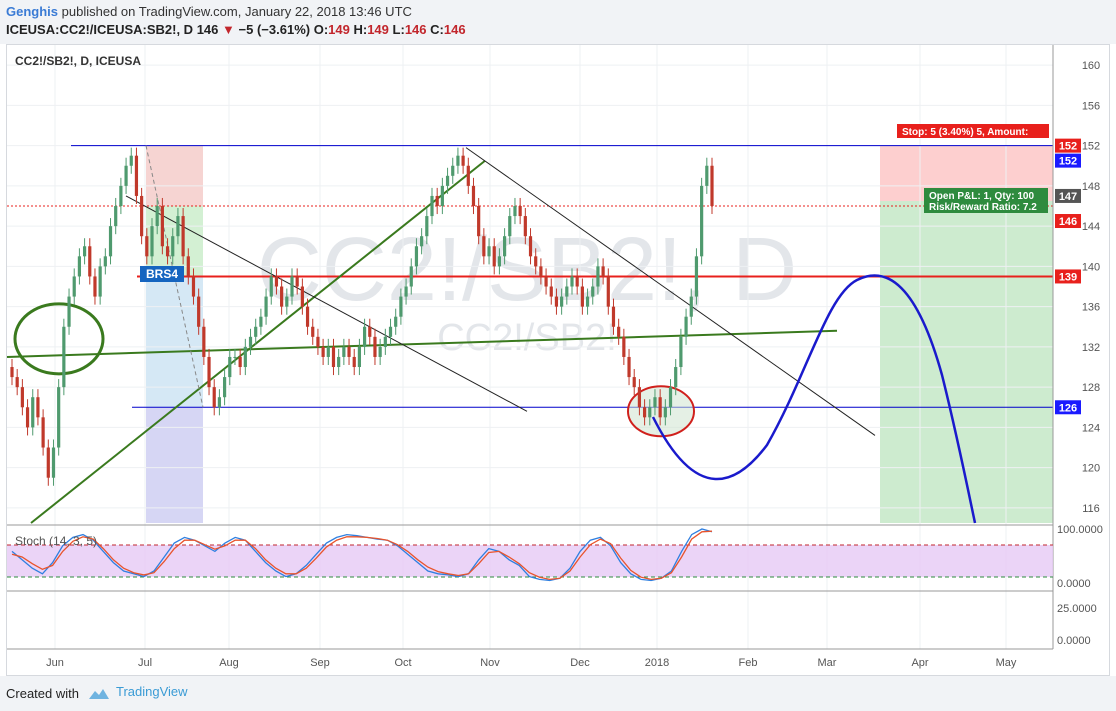 The width and height of the screenshot is (1116, 711). I want to click on green-circle, so click(59, 339).